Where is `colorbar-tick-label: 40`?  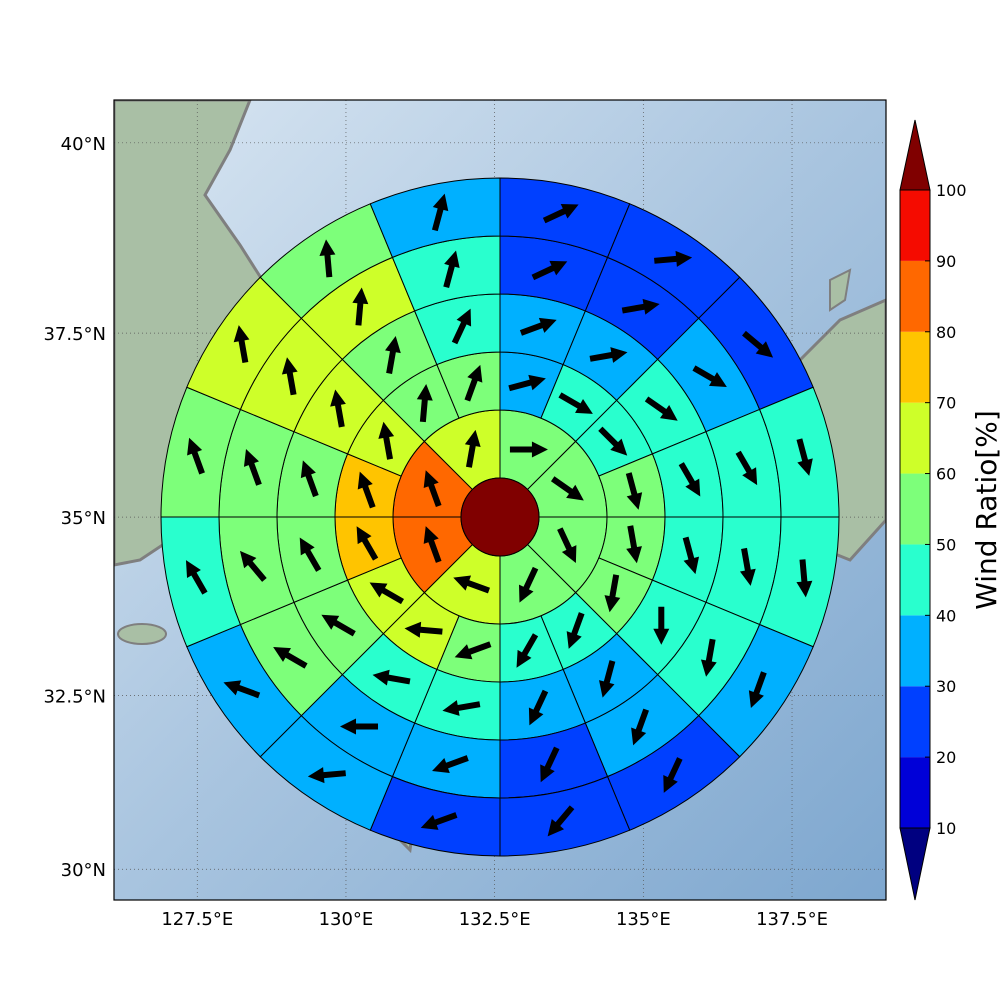
colorbar-tick-label: 40 is located at coordinates (946, 615).